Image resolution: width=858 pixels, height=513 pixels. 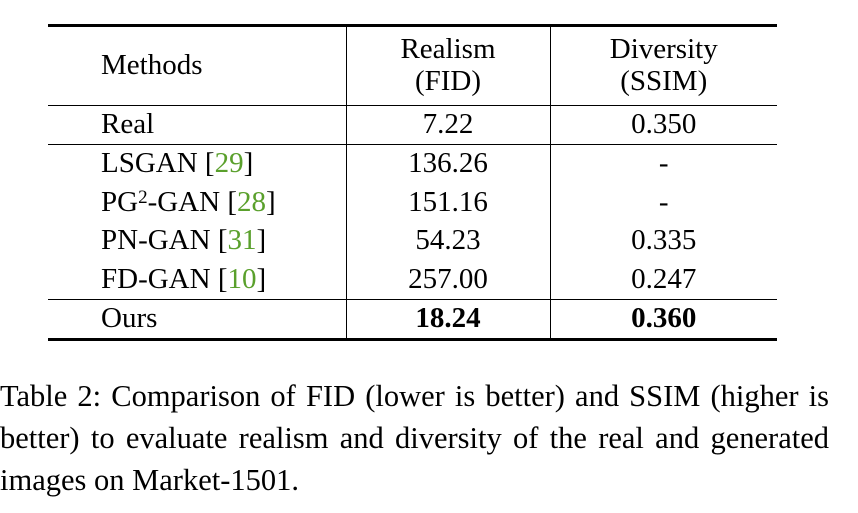 I want to click on fid-cell: 54.23, so click(x=448, y=241).